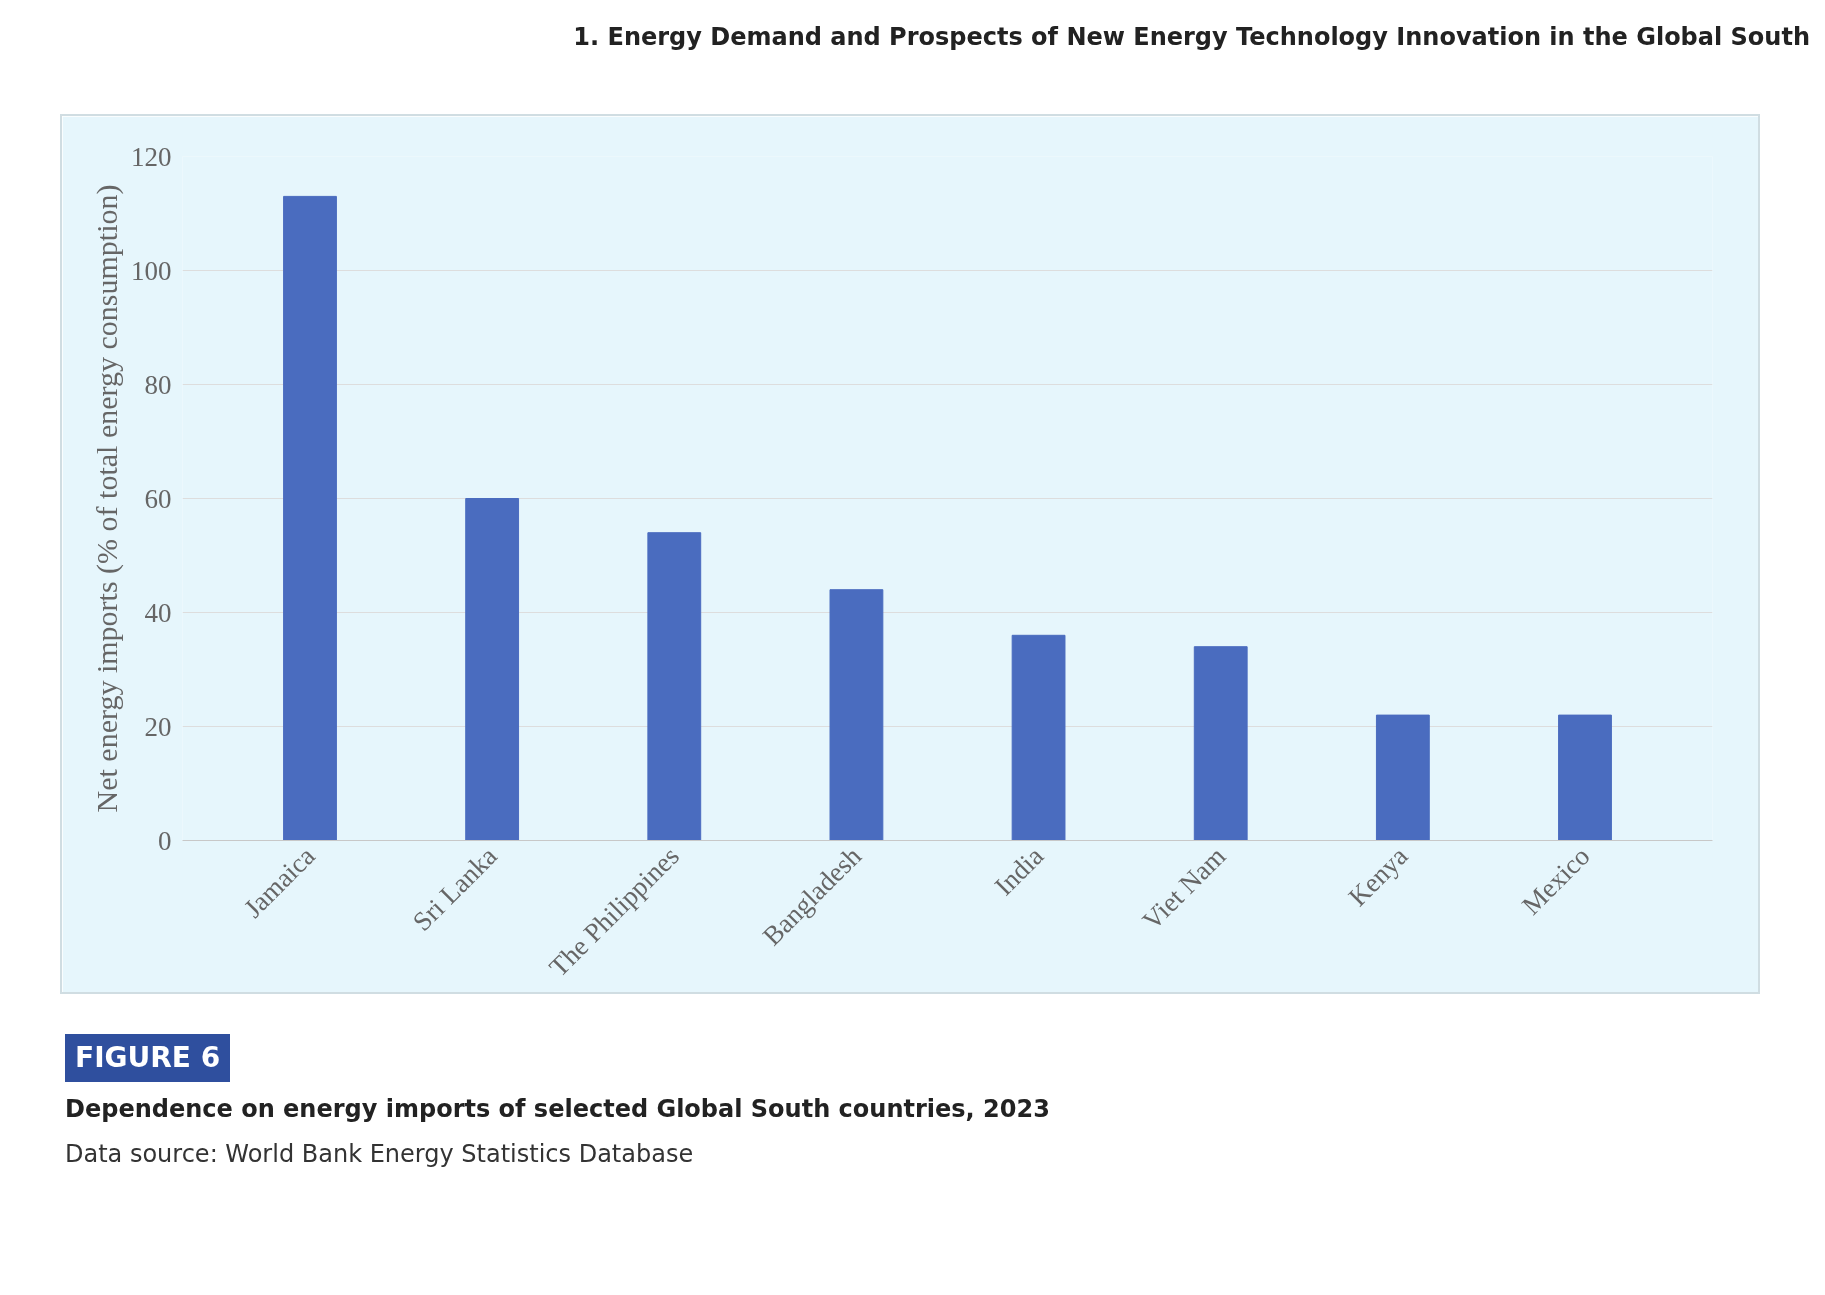 The image size is (1825, 1295). What do you see at coordinates (151, 156) in the screenshot?
I see `y-tick-label: 120` at bounding box center [151, 156].